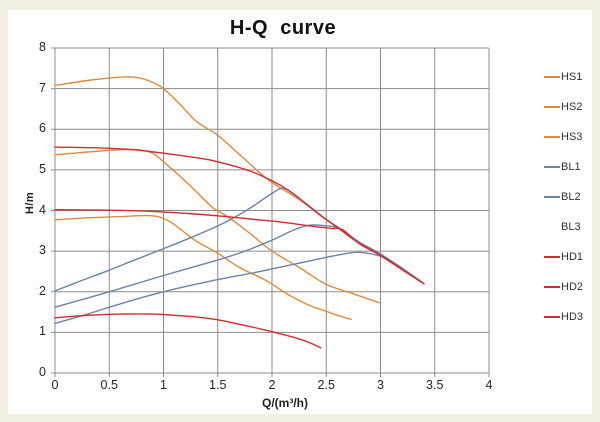 Image resolution: width=600 pixels, height=422 pixels. What do you see at coordinates (234, 288) in the screenshot?
I see `curve-BL3` at bounding box center [234, 288].